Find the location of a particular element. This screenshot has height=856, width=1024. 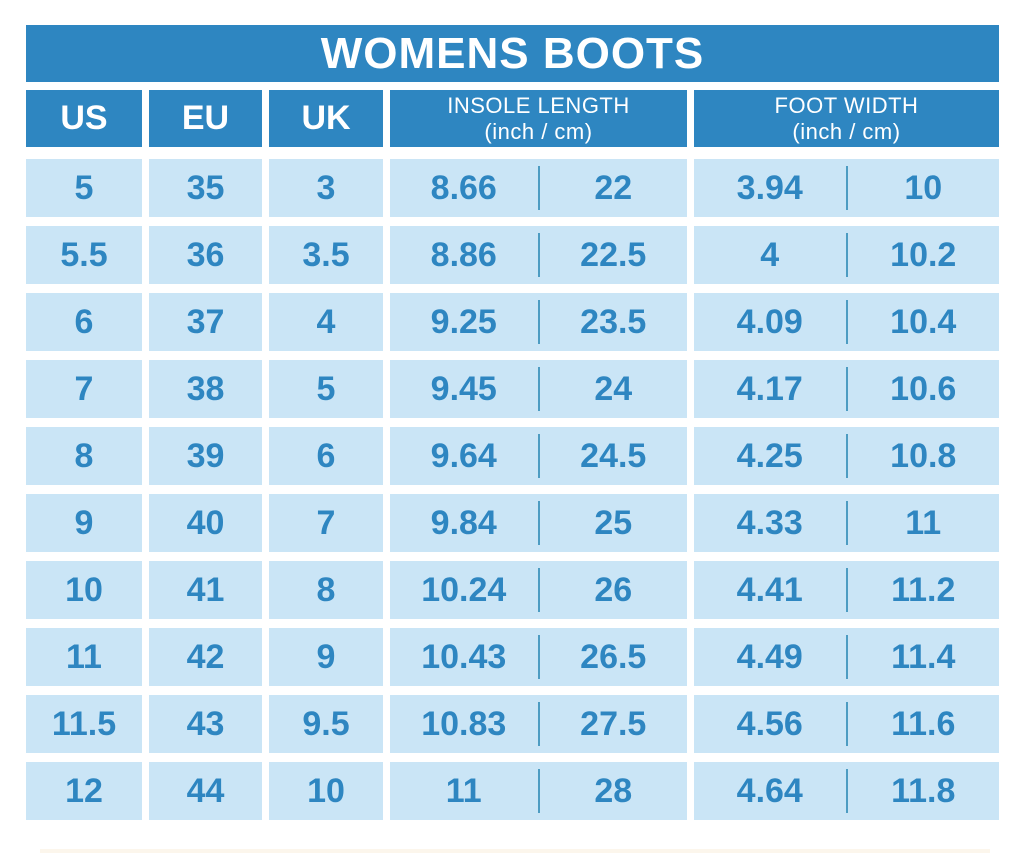

insole-length-cell: 9.45 24 is located at coordinates (538, 389).